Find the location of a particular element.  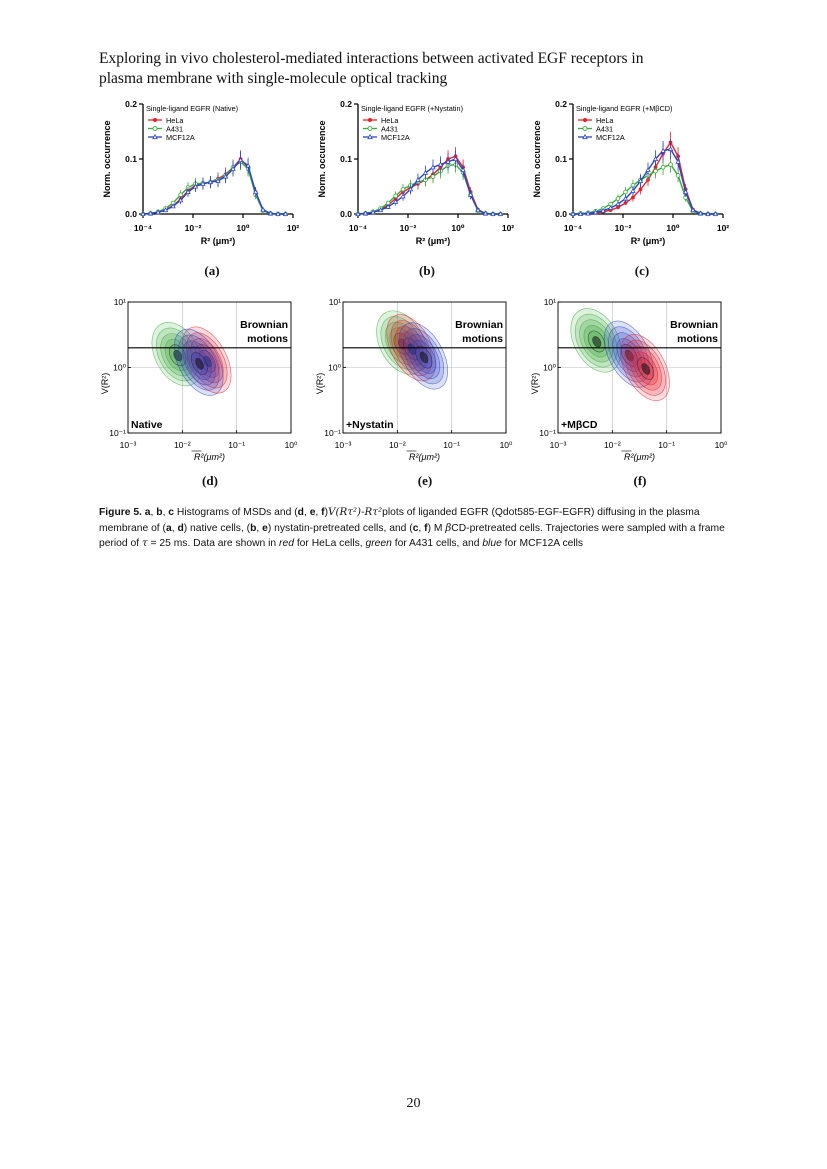

x-axis-label: R²(μm²) is located at coordinates (209, 457).